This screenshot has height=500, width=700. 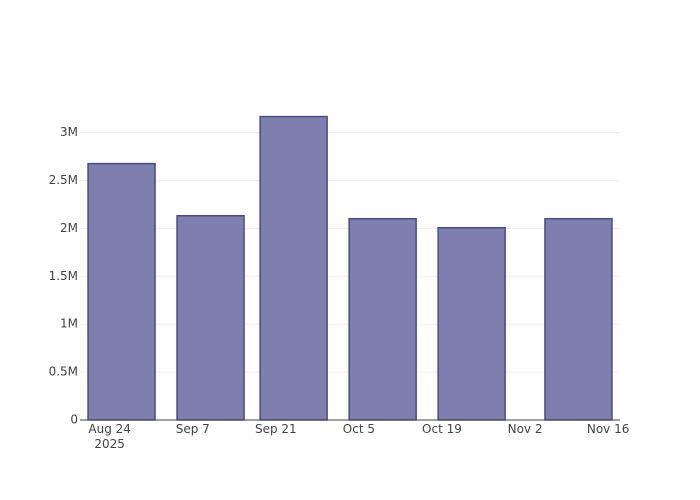 I want to click on x-tick-label: Sep 7, so click(x=192, y=429).